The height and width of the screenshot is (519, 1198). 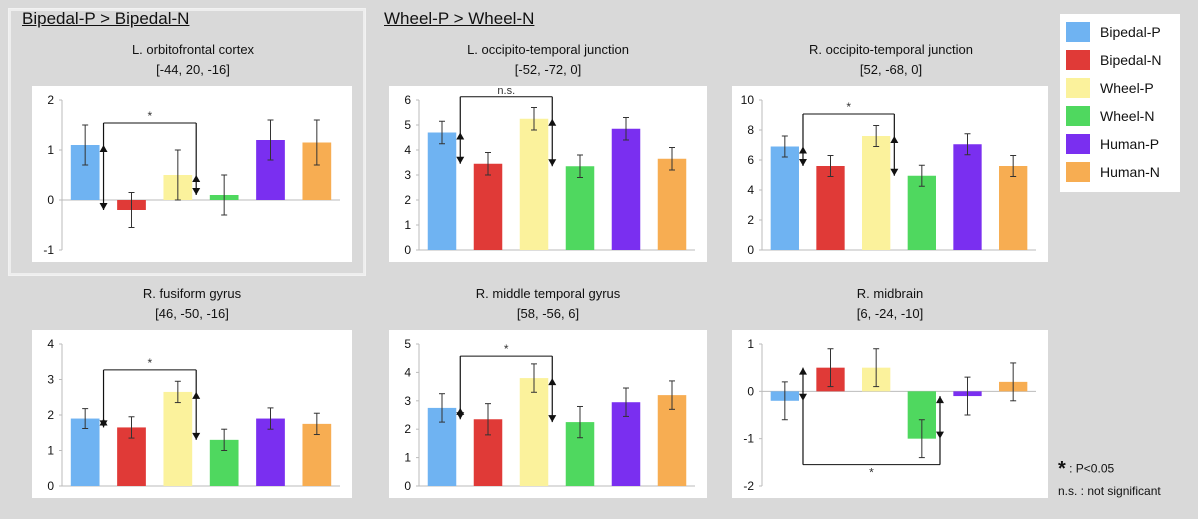 I want to click on ns-note: n.s. : not significant, so click(x=1109, y=491).